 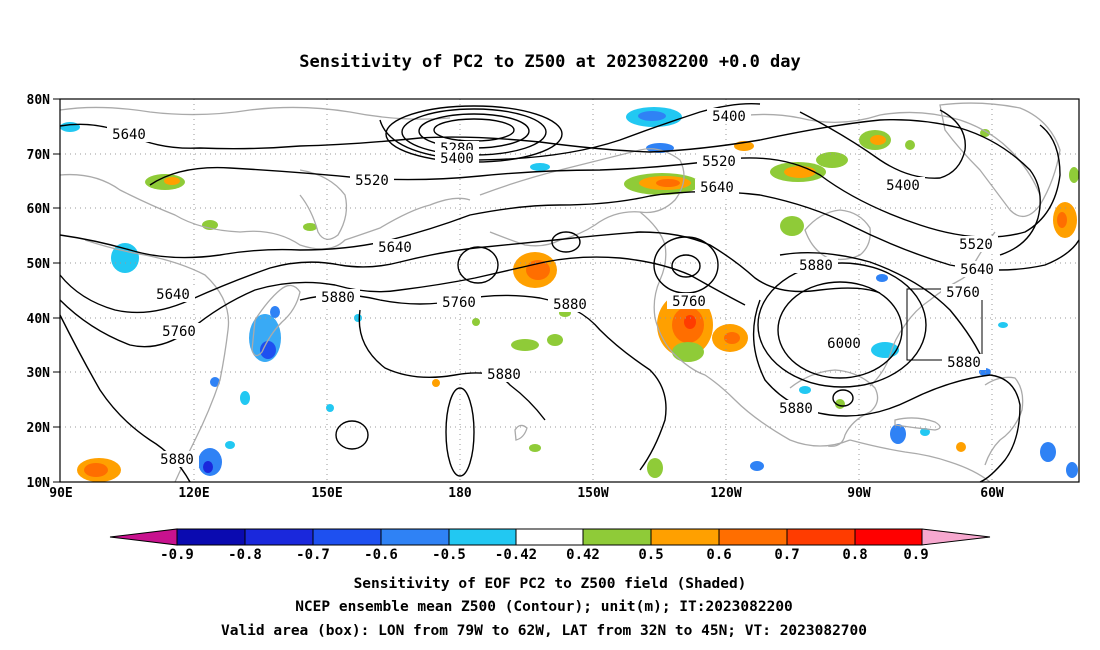 What do you see at coordinates (265, 211) in the screenshot?
I see `coast-asia` at bounding box center [265, 211].